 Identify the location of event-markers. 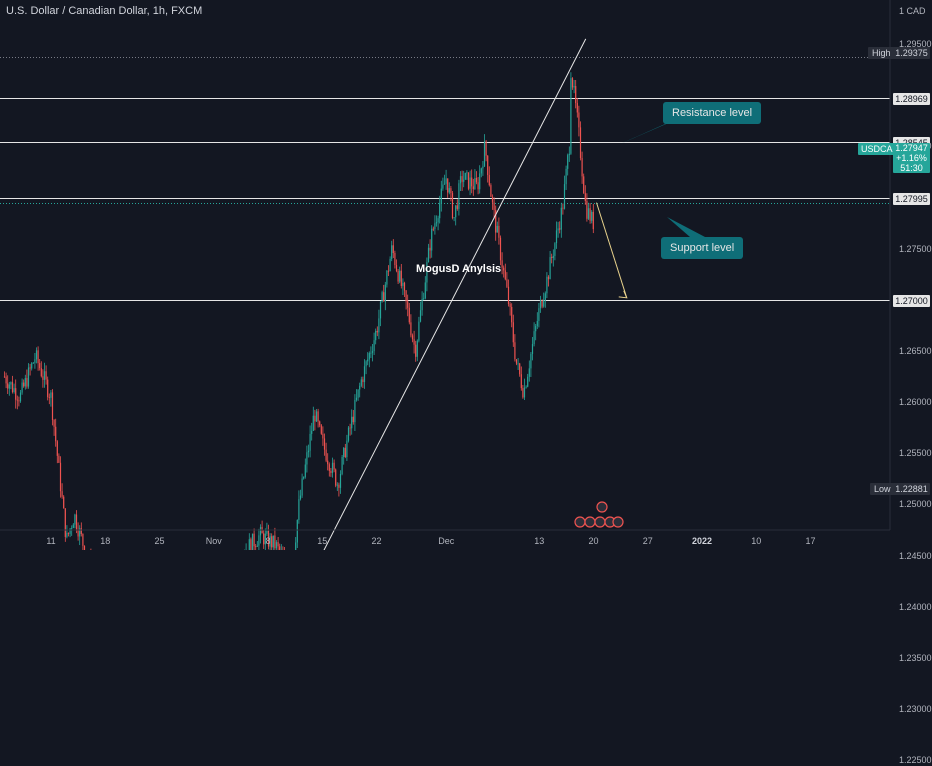
(599, 514).